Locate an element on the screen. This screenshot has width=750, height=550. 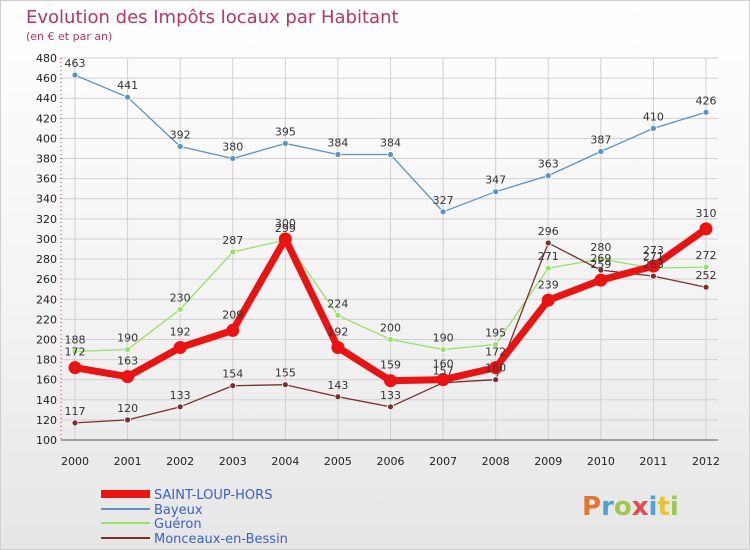
data-label: 263 is located at coordinates (653, 264).